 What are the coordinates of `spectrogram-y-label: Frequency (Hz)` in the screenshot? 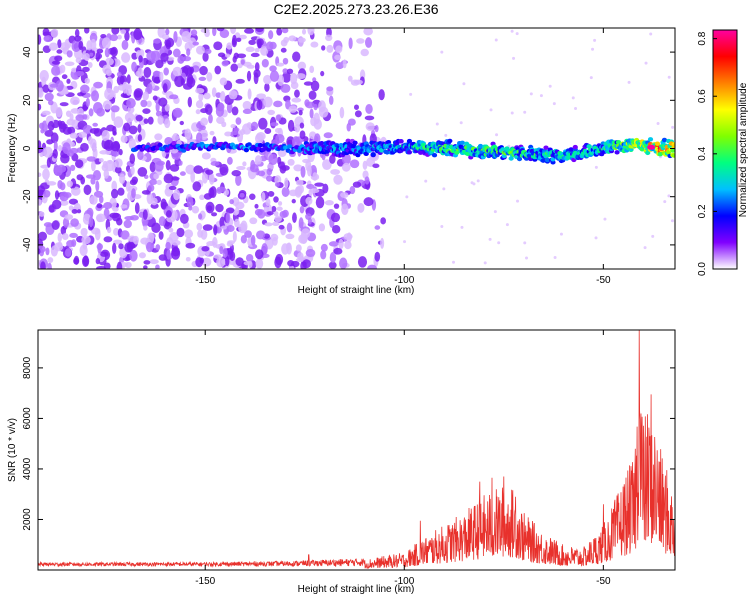 It's located at (12, 148).